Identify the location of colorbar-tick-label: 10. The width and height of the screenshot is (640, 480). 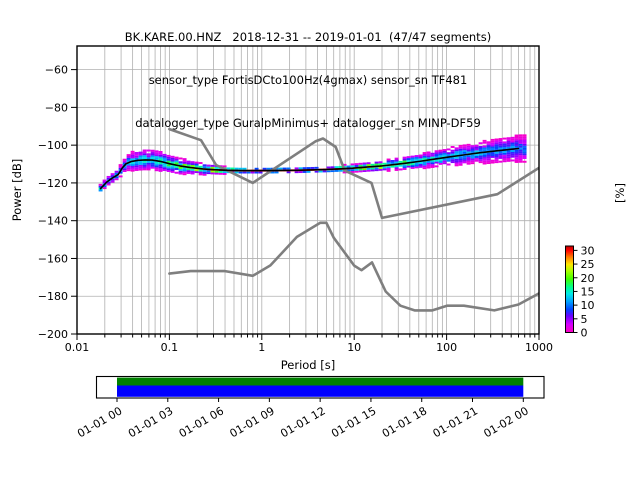
(588, 305).